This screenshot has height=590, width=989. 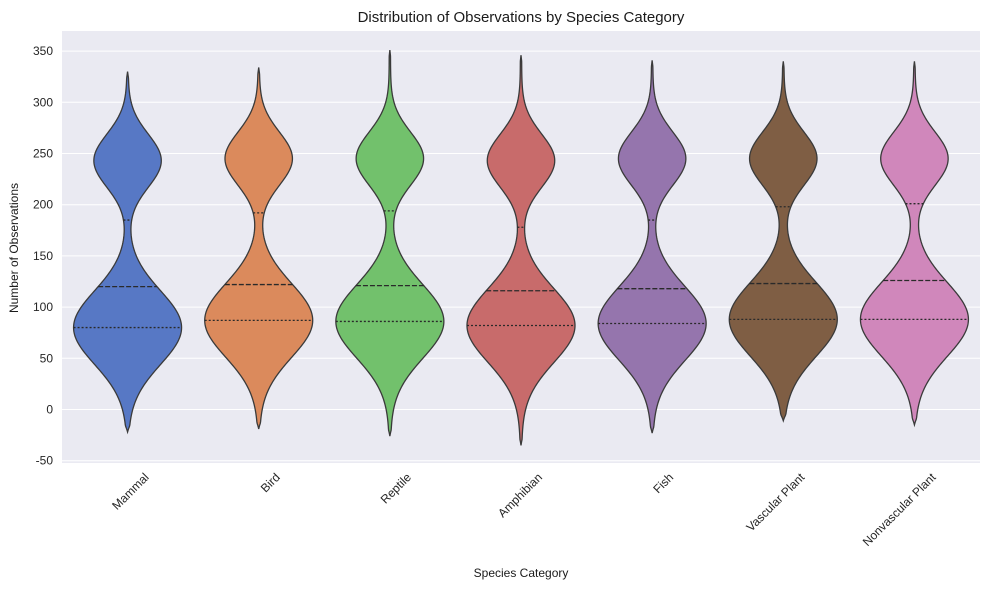 What do you see at coordinates (47, 358) in the screenshot?
I see `y-tick-label: 50` at bounding box center [47, 358].